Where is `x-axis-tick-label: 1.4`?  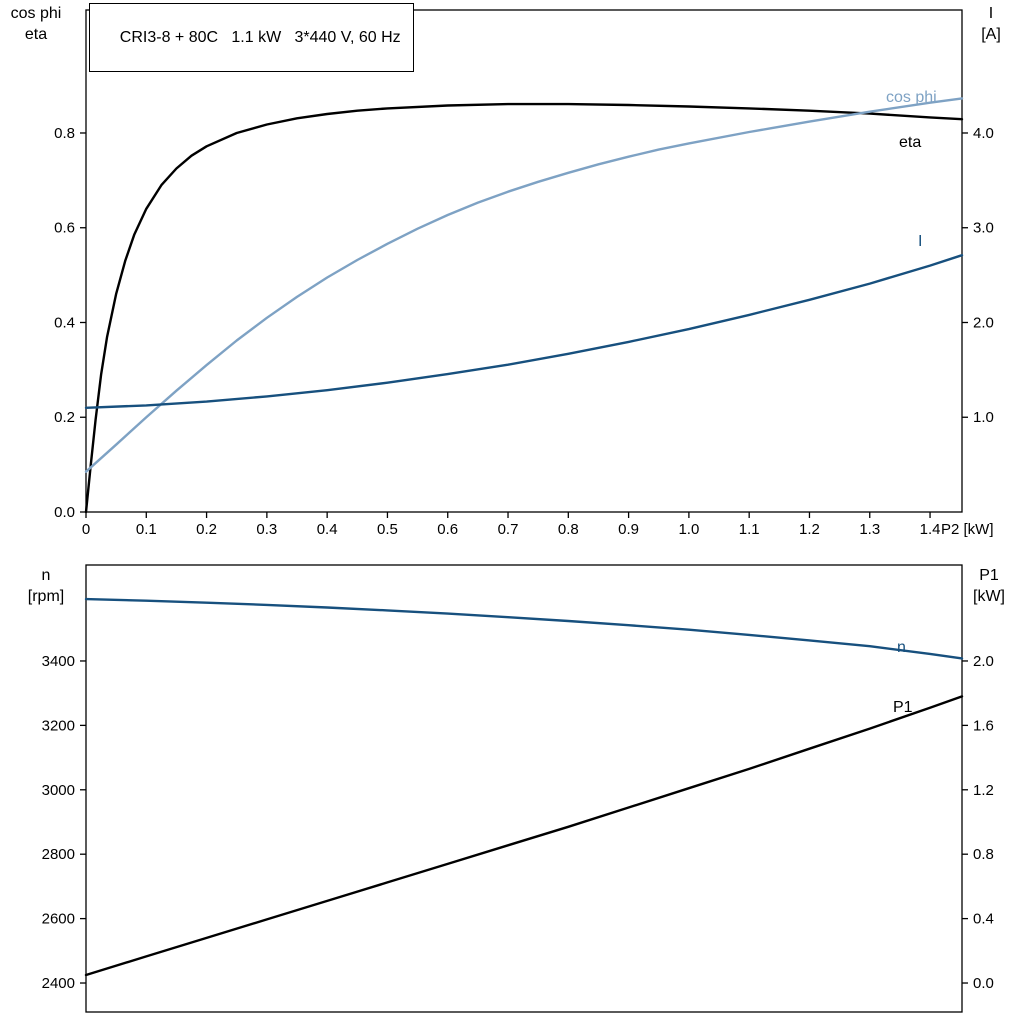
x-axis-tick-label: 1.4 is located at coordinates (930, 529).